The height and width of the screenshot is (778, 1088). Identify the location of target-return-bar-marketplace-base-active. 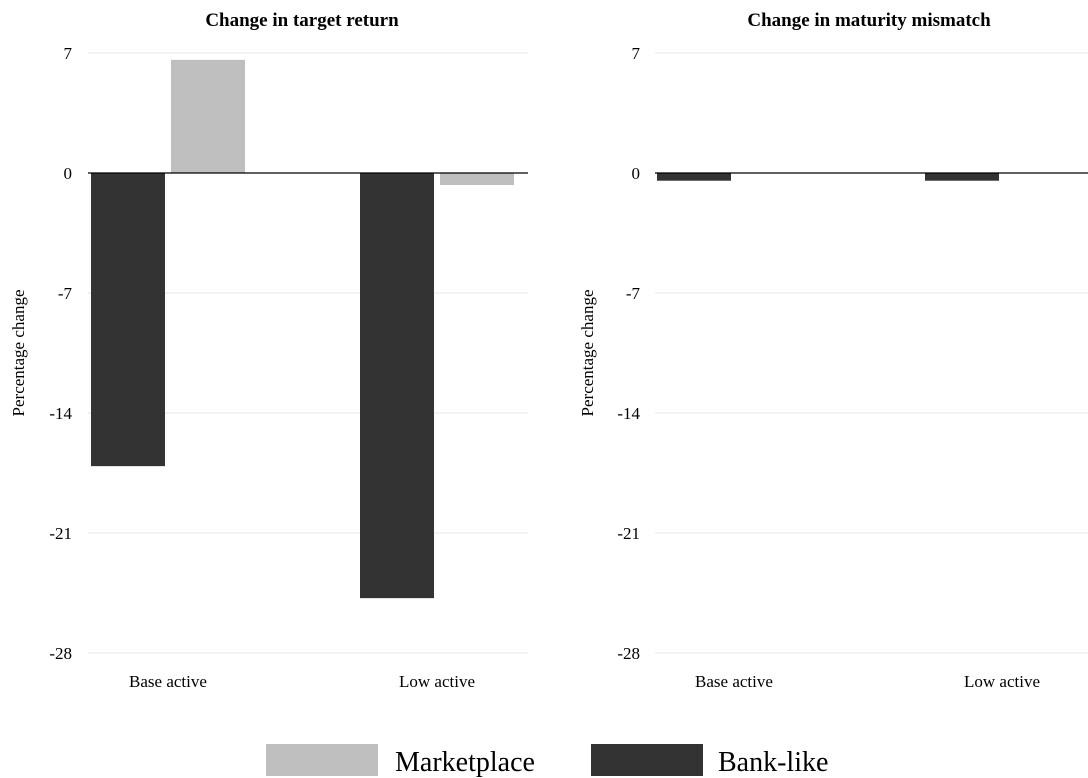
(208, 116).